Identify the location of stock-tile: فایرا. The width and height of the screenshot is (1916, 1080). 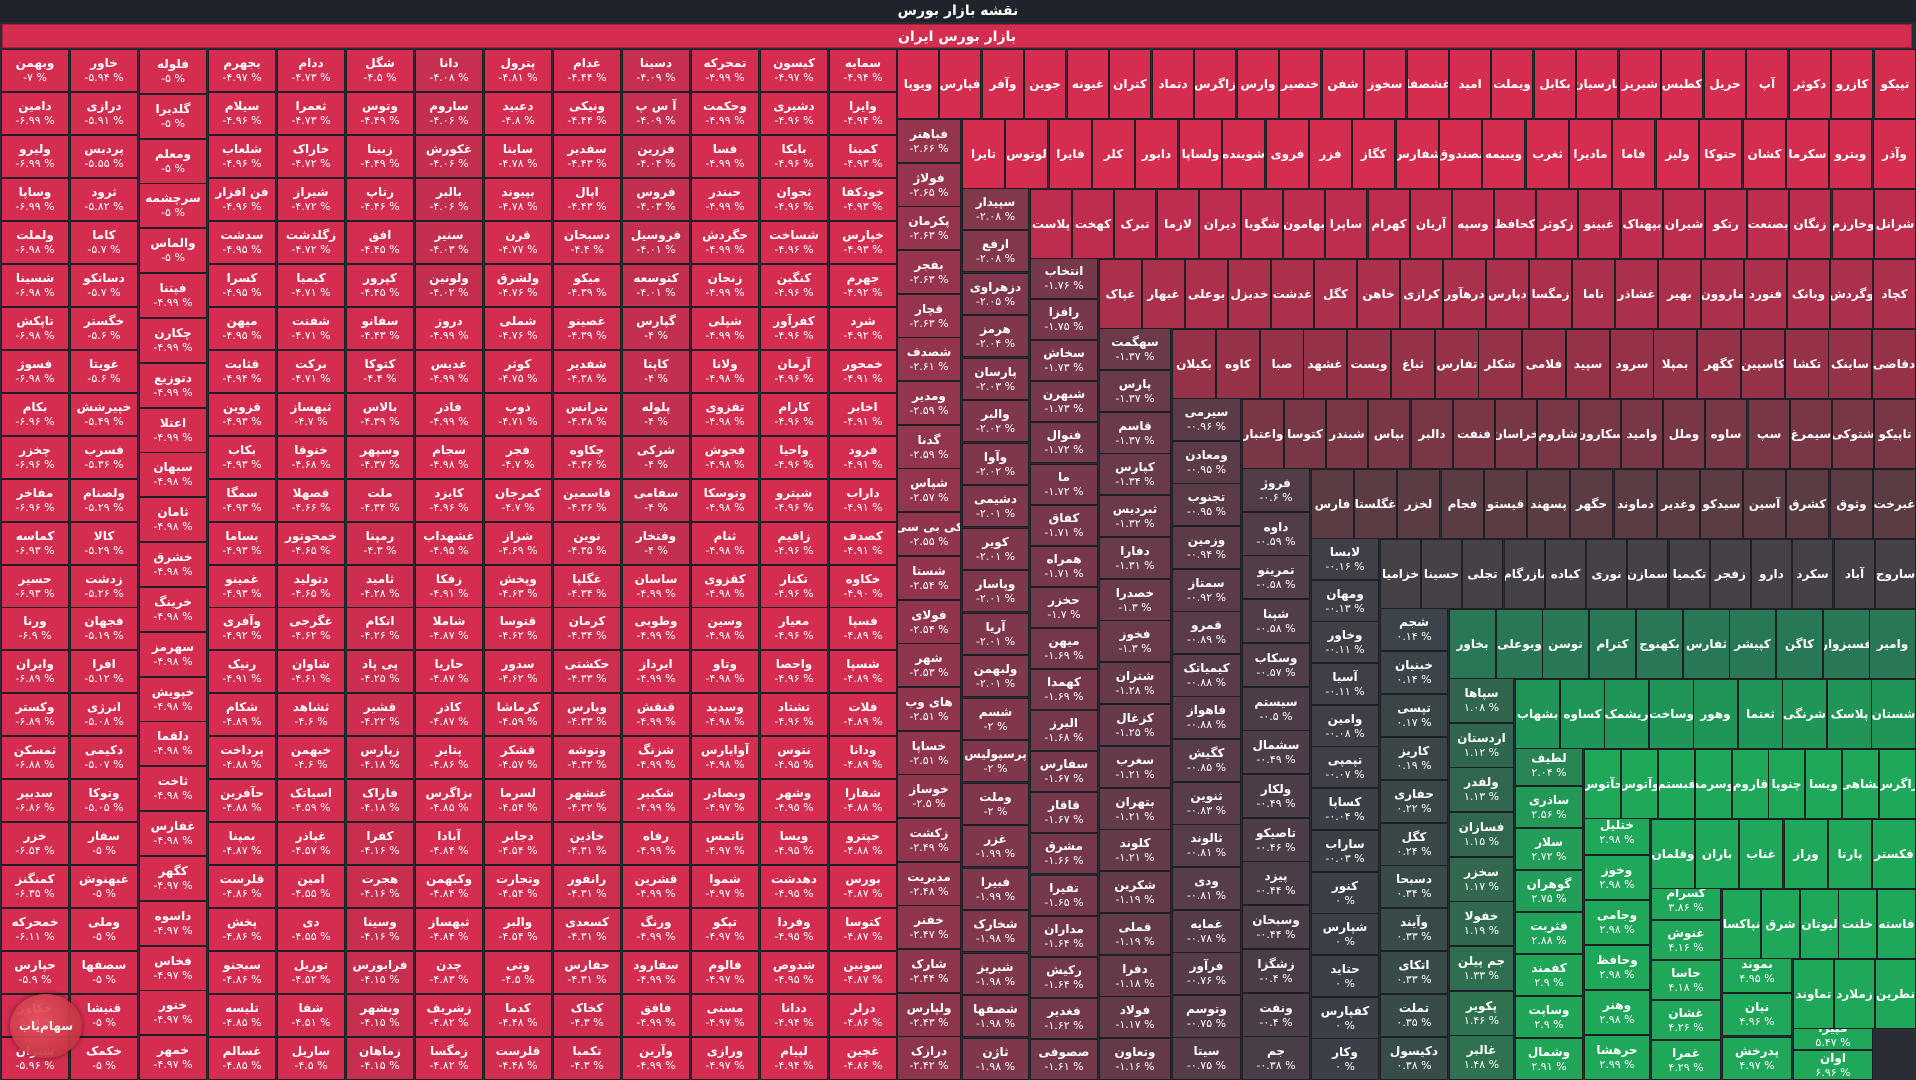
(1070, 154).